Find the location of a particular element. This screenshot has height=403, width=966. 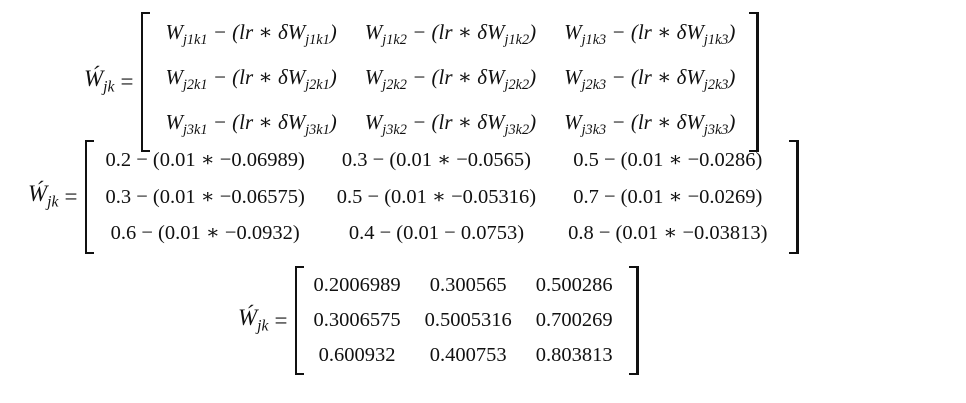

matrix-cell: Wj1k2 − (lr ∗ δWj1k2) is located at coordinates (450, 36).